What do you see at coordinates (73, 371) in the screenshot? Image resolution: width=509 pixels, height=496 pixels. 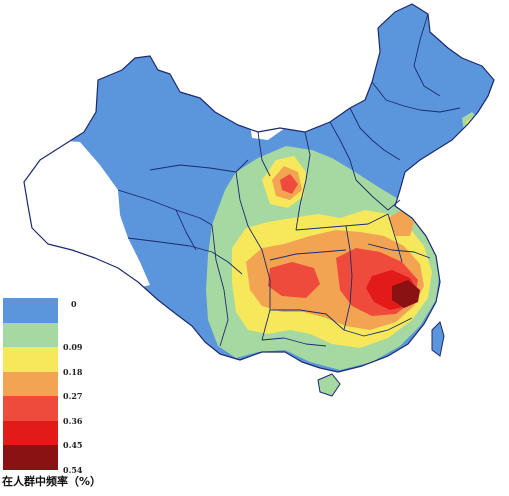 I see `legend-label: 0.18` at bounding box center [73, 371].